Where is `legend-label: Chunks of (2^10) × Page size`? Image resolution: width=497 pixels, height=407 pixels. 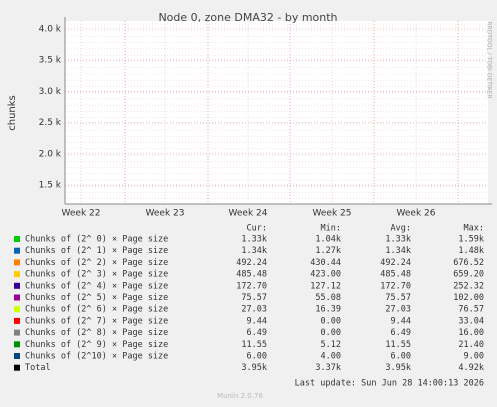
legend-label: Chunks of (2^10) × Page size is located at coordinates (96, 357).